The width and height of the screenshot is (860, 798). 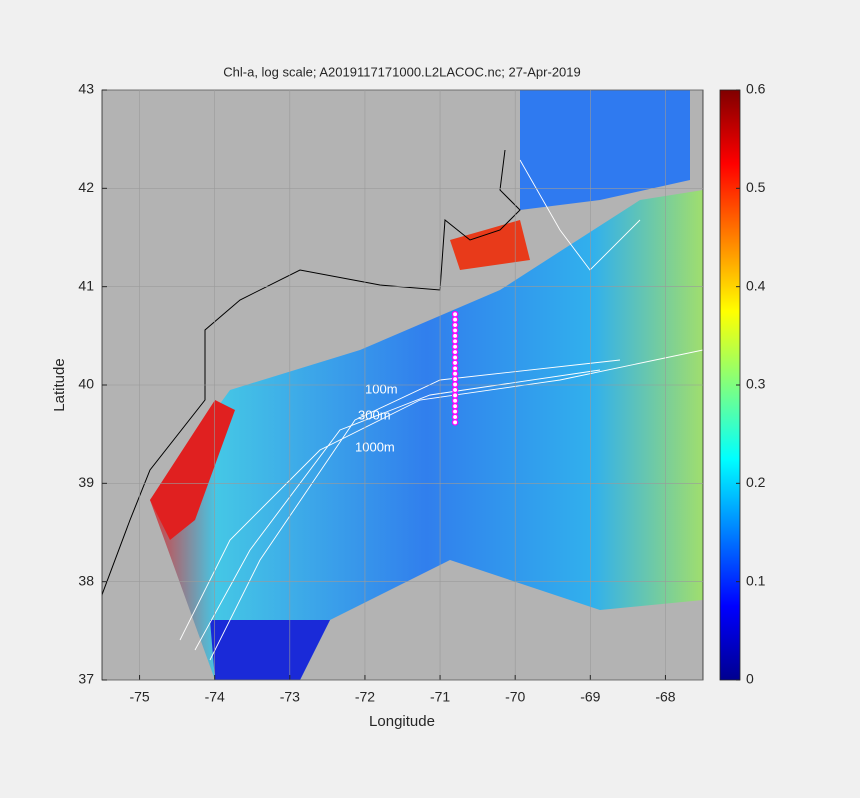 I want to click on y-tick-label: 43, so click(x=86, y=89).